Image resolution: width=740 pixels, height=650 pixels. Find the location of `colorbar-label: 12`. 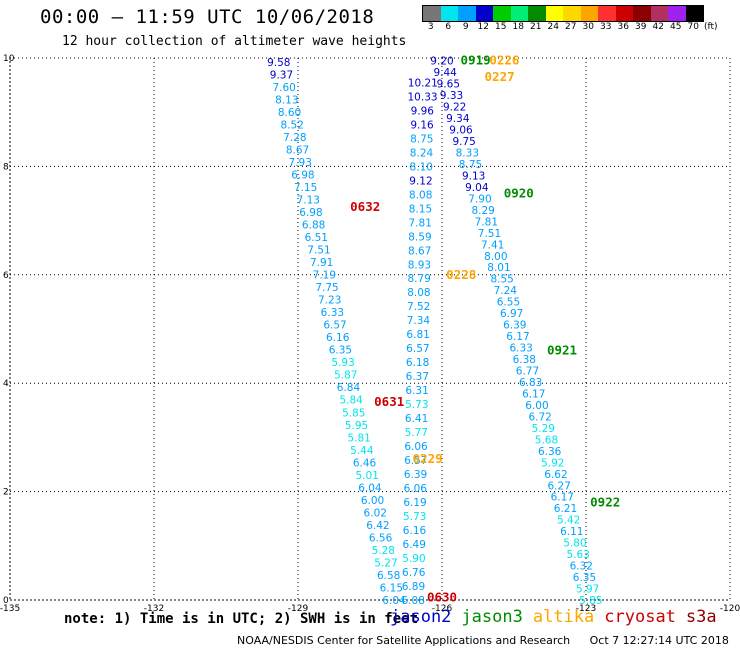

colorbar-label: 12 is located at coordinates (483, 27).